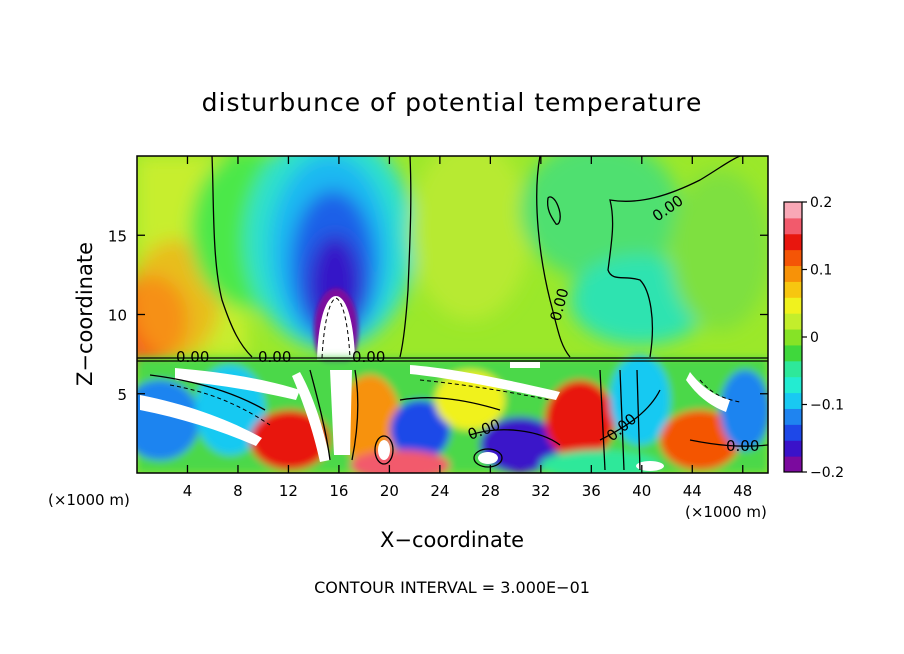  What do you see at coordinates (821, 271) in the screenshot?
I see `colorbar-tick-label: 0.1` at bounding box center [821, 271].